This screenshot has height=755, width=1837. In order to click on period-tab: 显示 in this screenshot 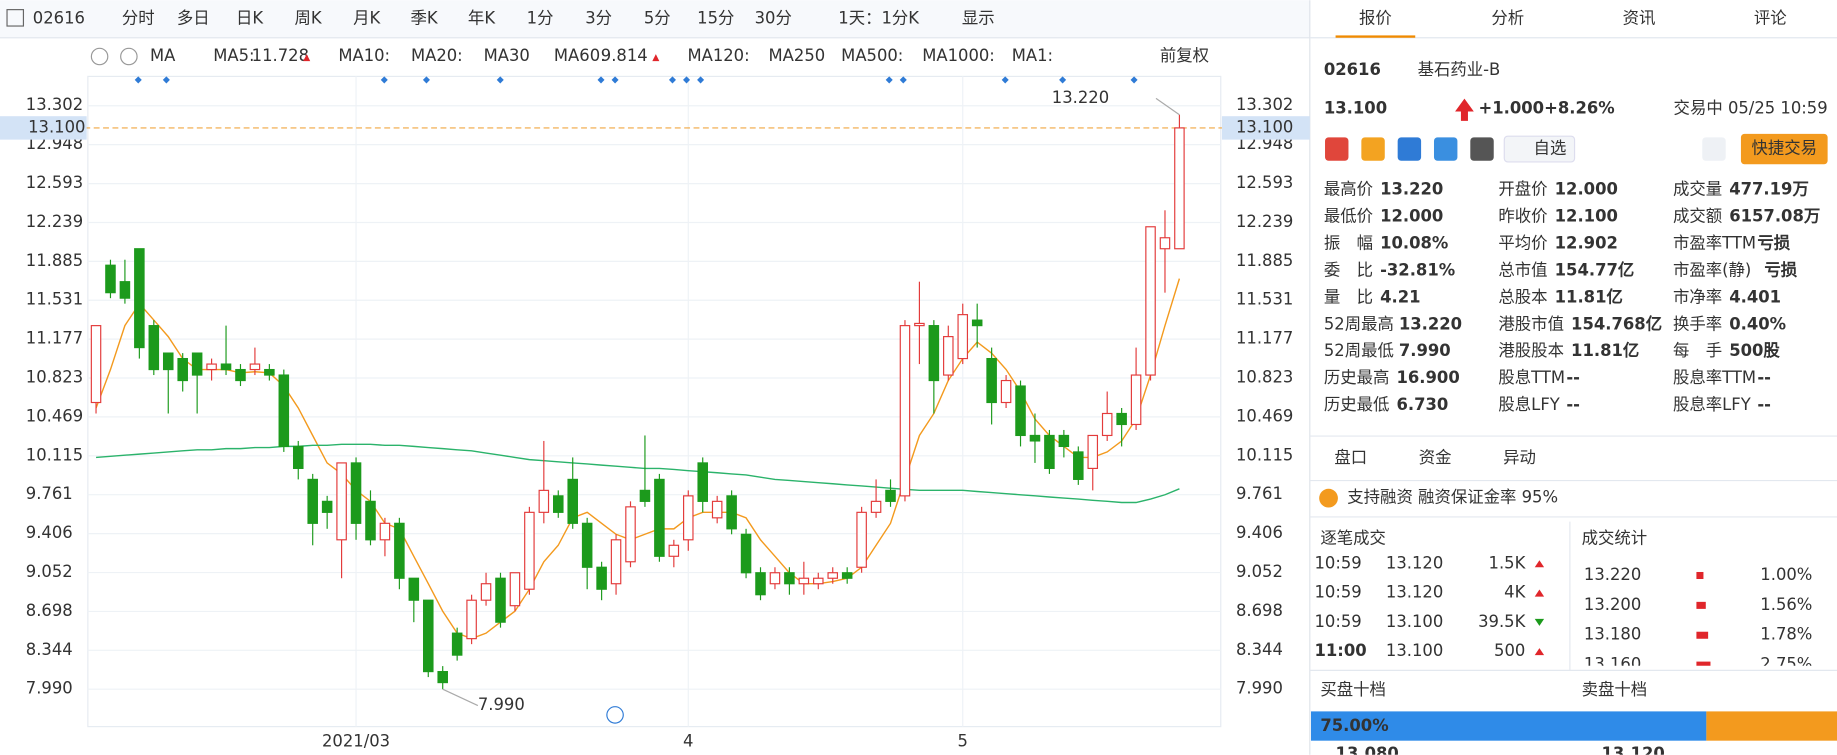, I will do `click(978, 18)`.